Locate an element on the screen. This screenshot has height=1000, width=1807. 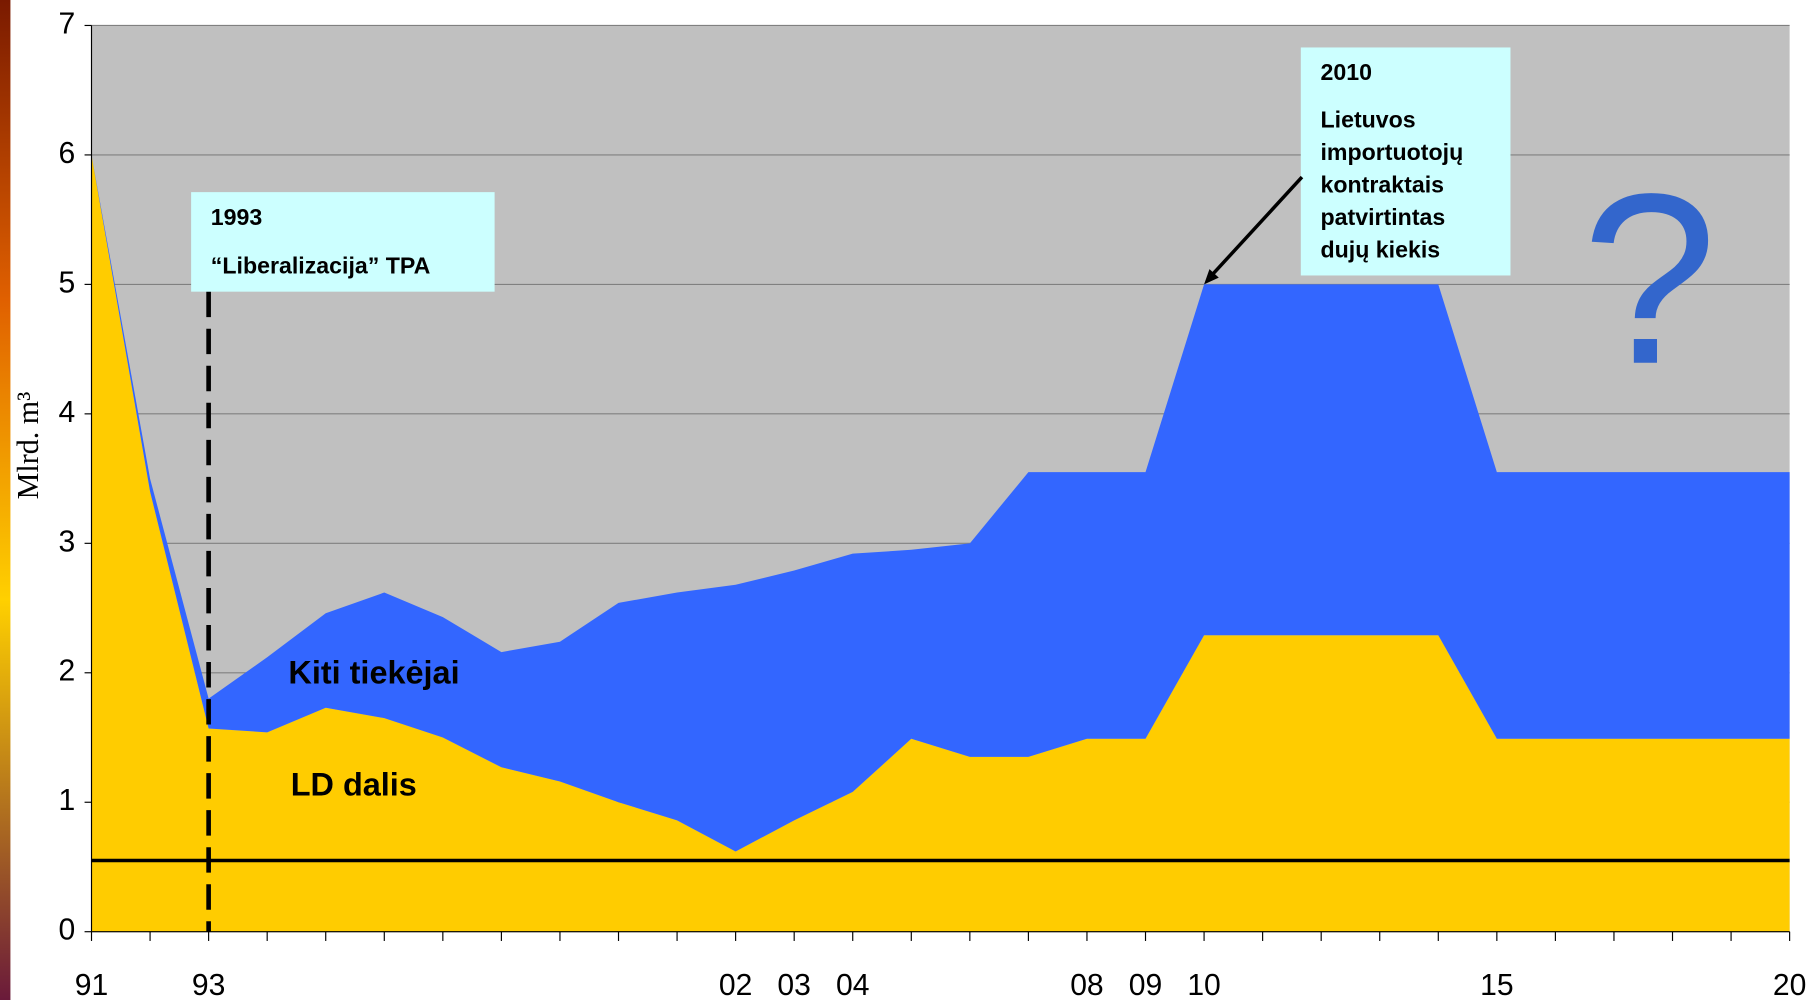
x-tick-label: 91 is located at coordinates (91, 984).